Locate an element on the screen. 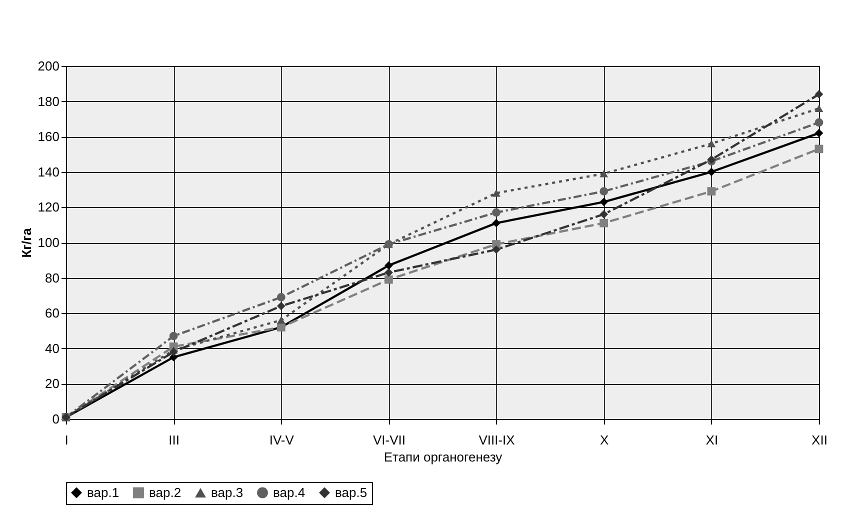 The image size is (842, 513). y-tick-label: 20 is located at coordinates (52, 384).